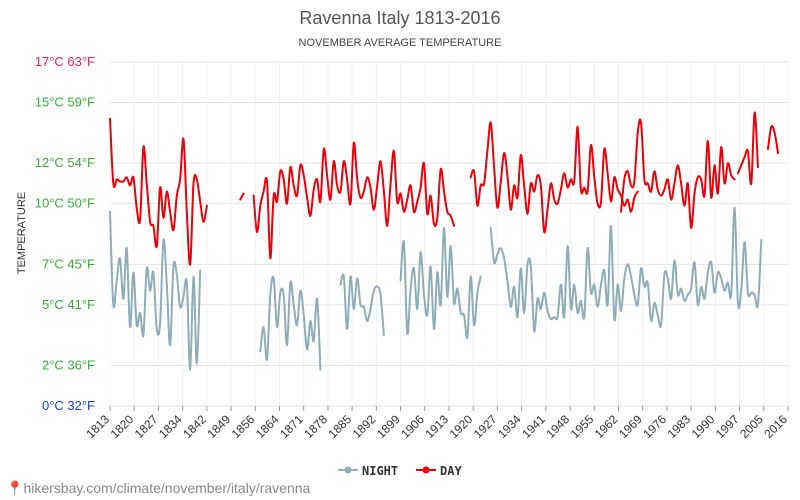 The height and width of the screenshot is (500, 800). Describe the element at coordinates (412, 426) in the screenshot. I see `x-tick-label: 1906` at that location.